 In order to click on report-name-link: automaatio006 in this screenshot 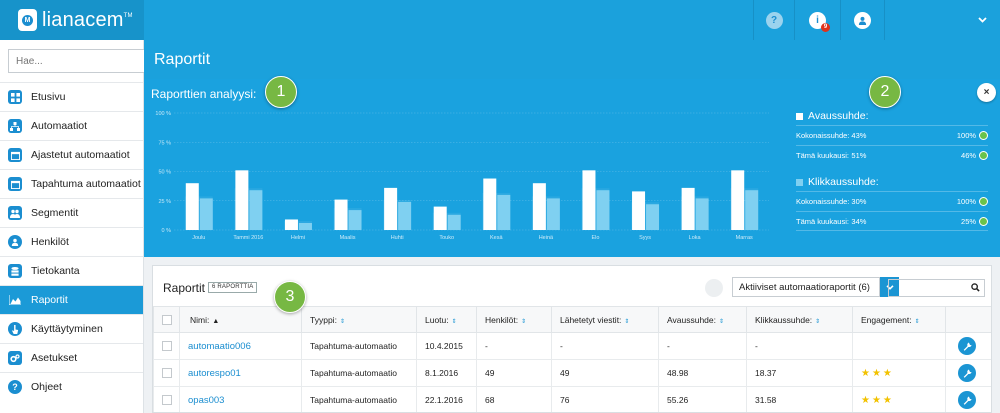, I will do `click(240, 346)`.